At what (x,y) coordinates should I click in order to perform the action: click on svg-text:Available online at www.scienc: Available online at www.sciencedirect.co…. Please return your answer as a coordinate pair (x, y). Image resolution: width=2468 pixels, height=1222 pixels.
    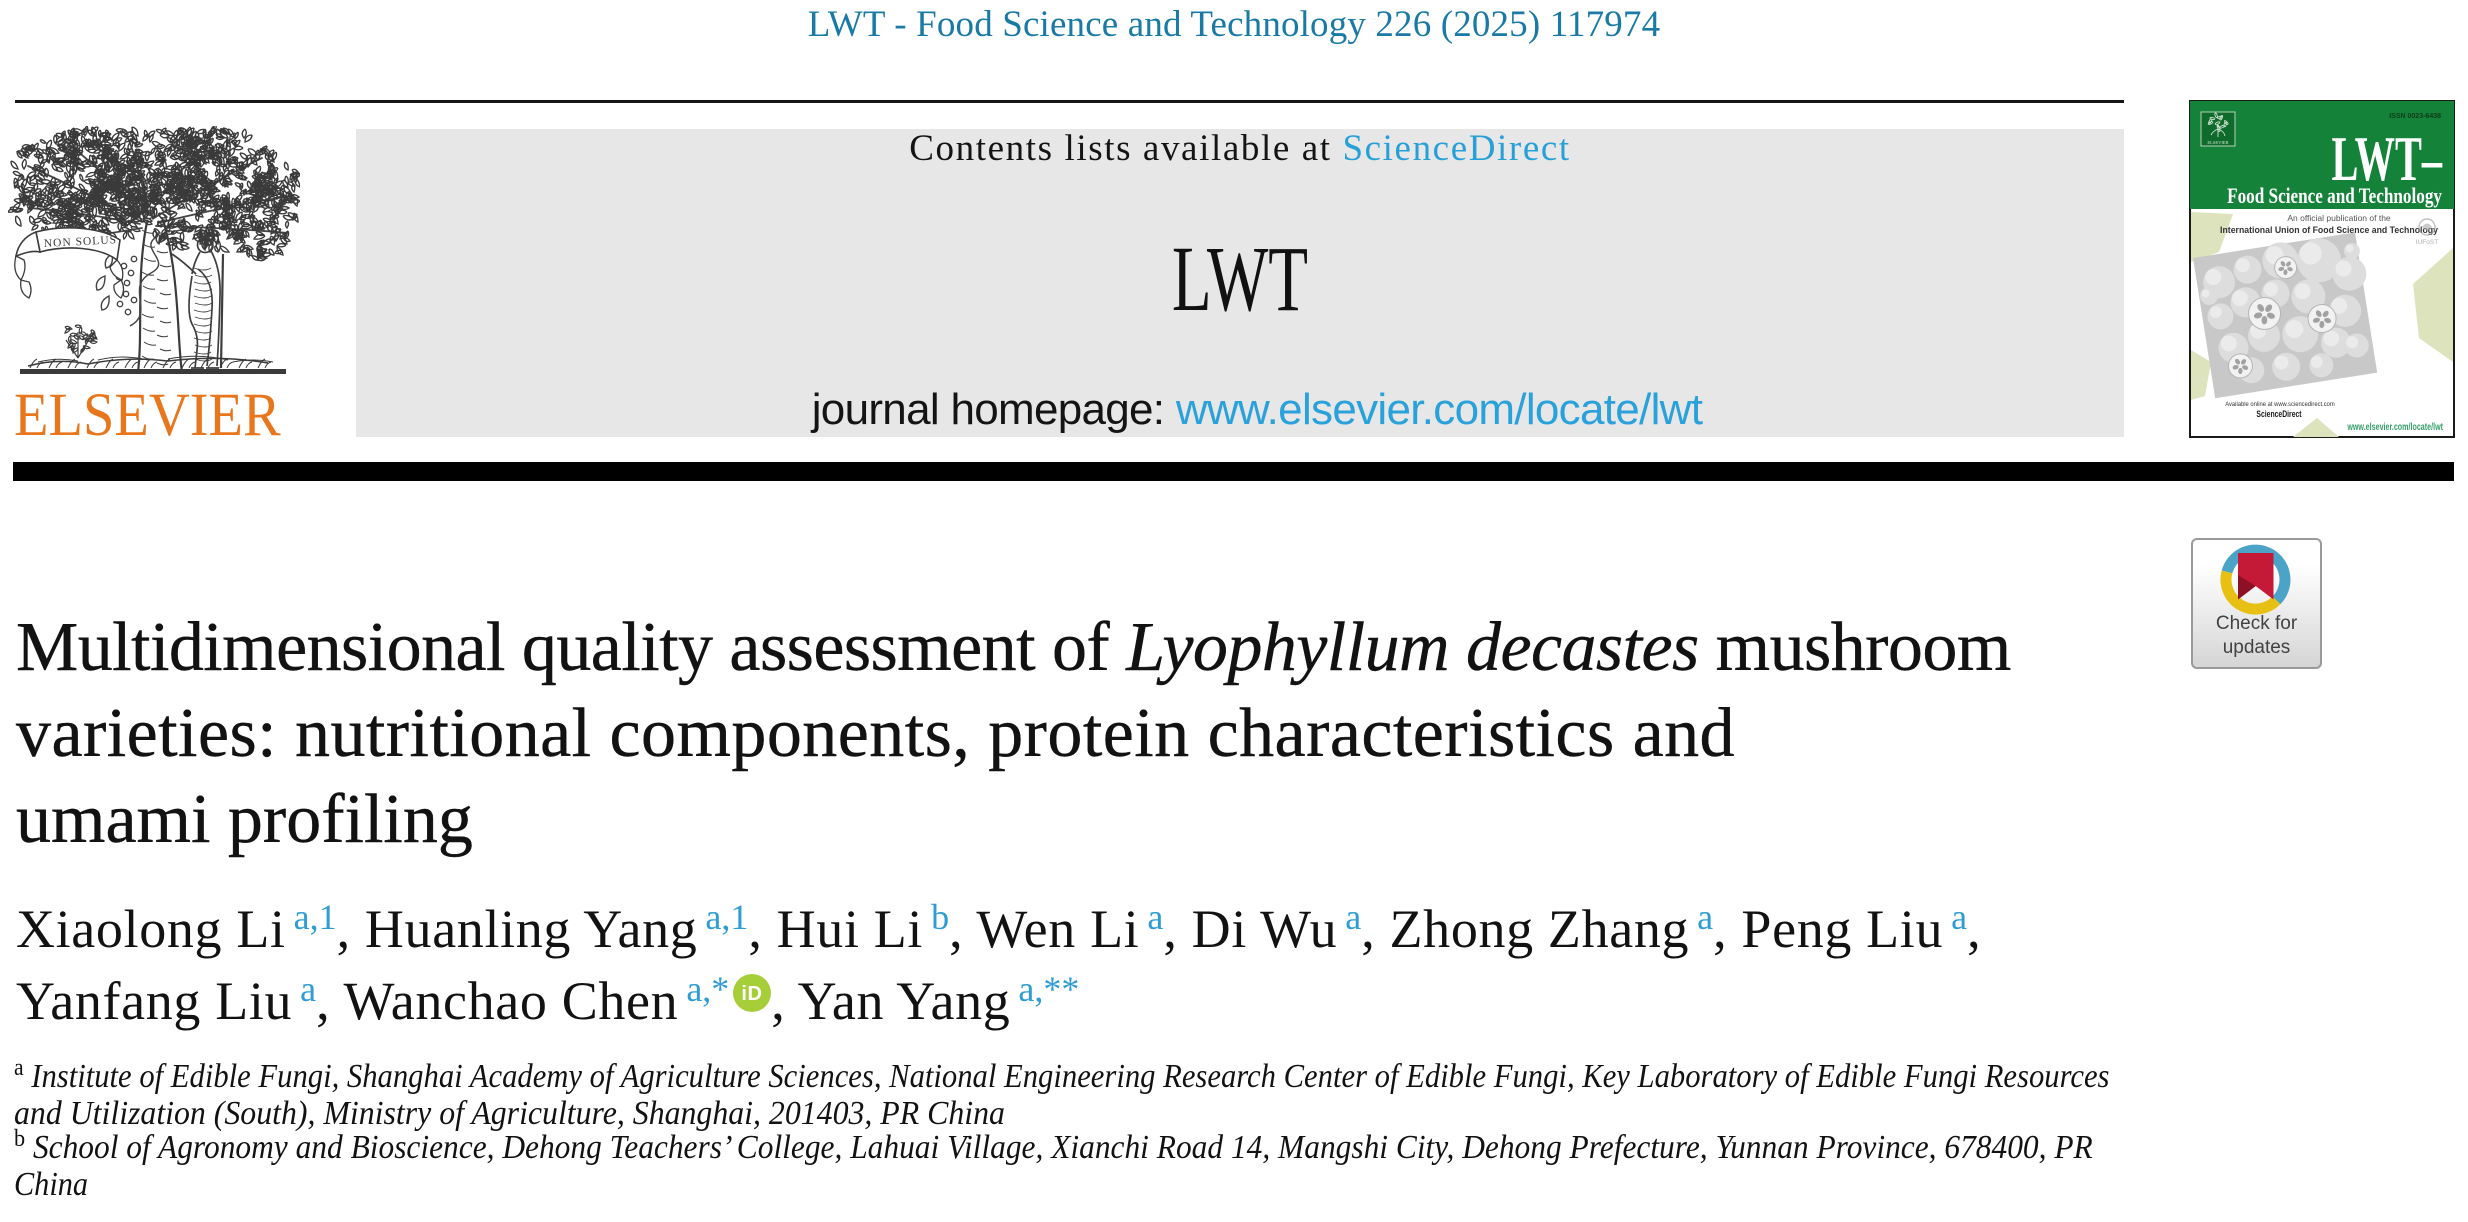
    Looking at the image, I should click on (2280, 404).